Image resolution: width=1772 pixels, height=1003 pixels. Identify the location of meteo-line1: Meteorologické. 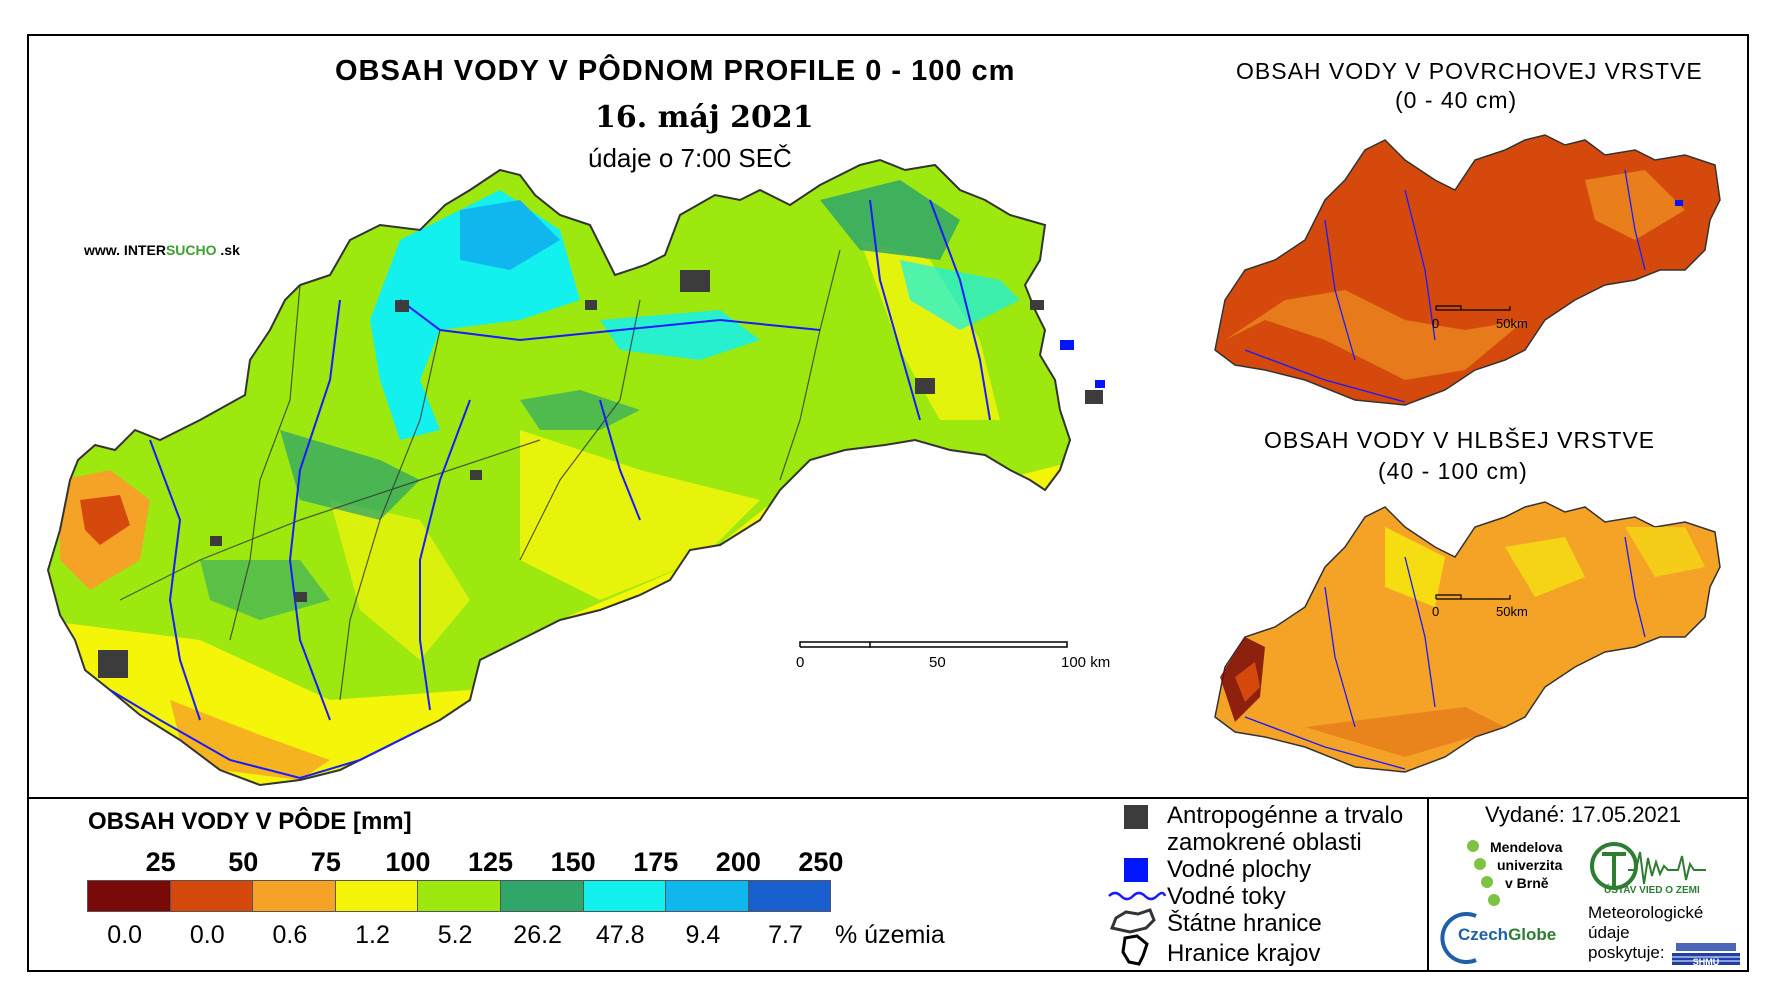
(1646, 912).